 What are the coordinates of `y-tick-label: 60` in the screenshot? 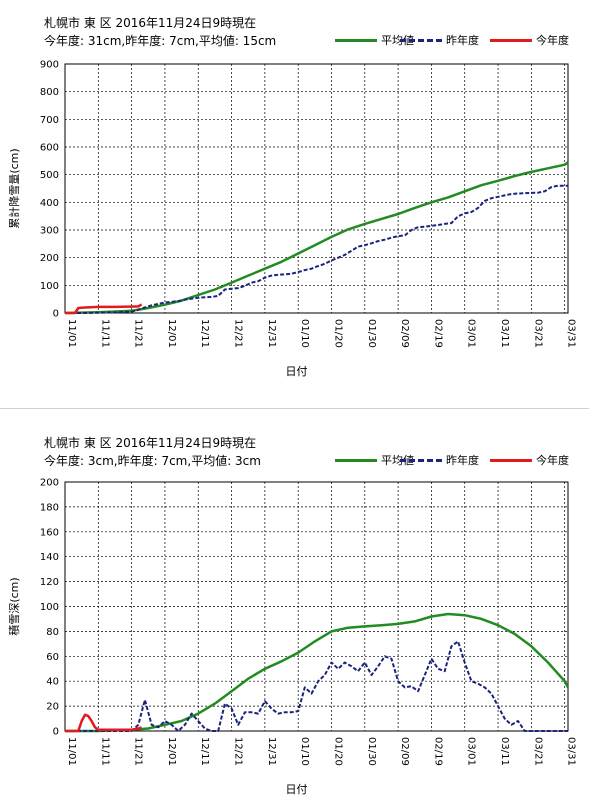 It's located at (52, 657).